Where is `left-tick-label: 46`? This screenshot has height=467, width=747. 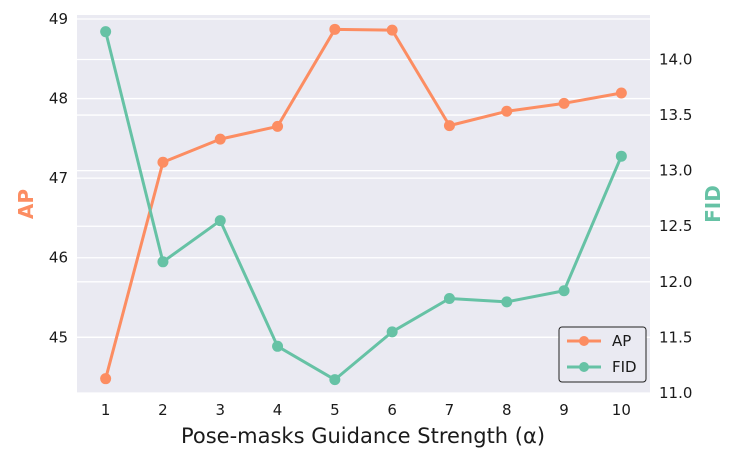 left-tick-label: 46 is located at coordinates (58, 258).